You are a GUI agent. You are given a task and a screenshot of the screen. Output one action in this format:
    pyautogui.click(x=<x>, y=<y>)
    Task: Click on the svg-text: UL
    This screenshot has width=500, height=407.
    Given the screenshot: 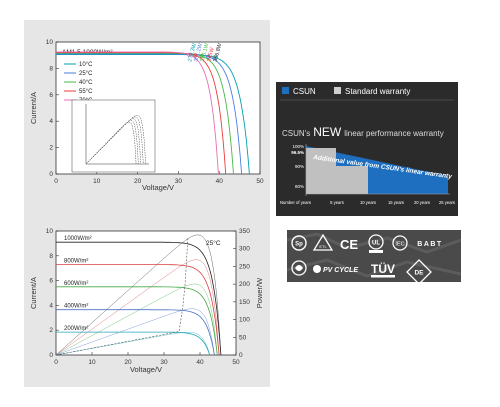 What is the action you would take?
    pyautogui.click(x=376, y=244)
    